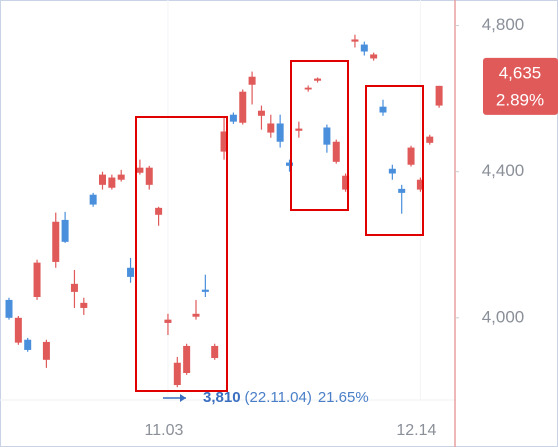 The height and width of the screenshot is (447, 558). I want to click on y-tick-label: 4,400, so click(503, 170).